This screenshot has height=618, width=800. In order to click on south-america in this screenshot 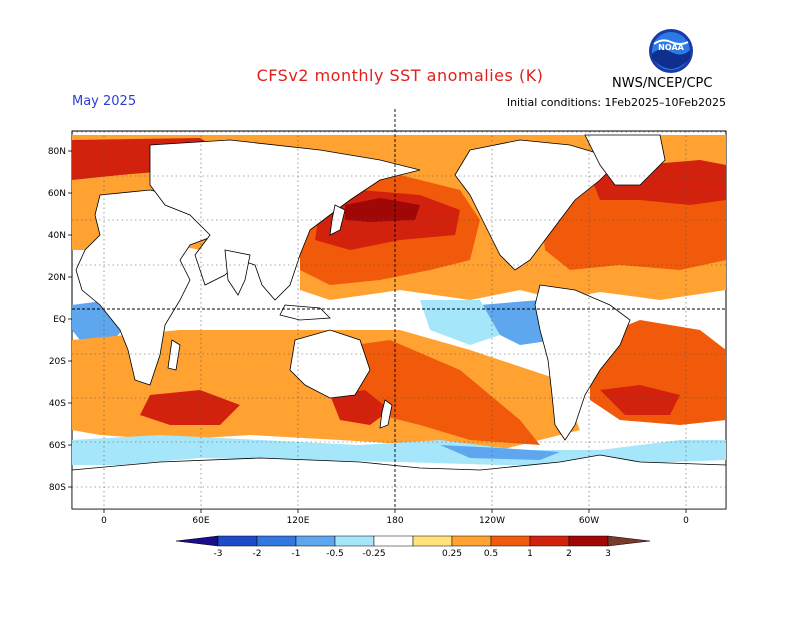, I will do `click(582, 362)`.